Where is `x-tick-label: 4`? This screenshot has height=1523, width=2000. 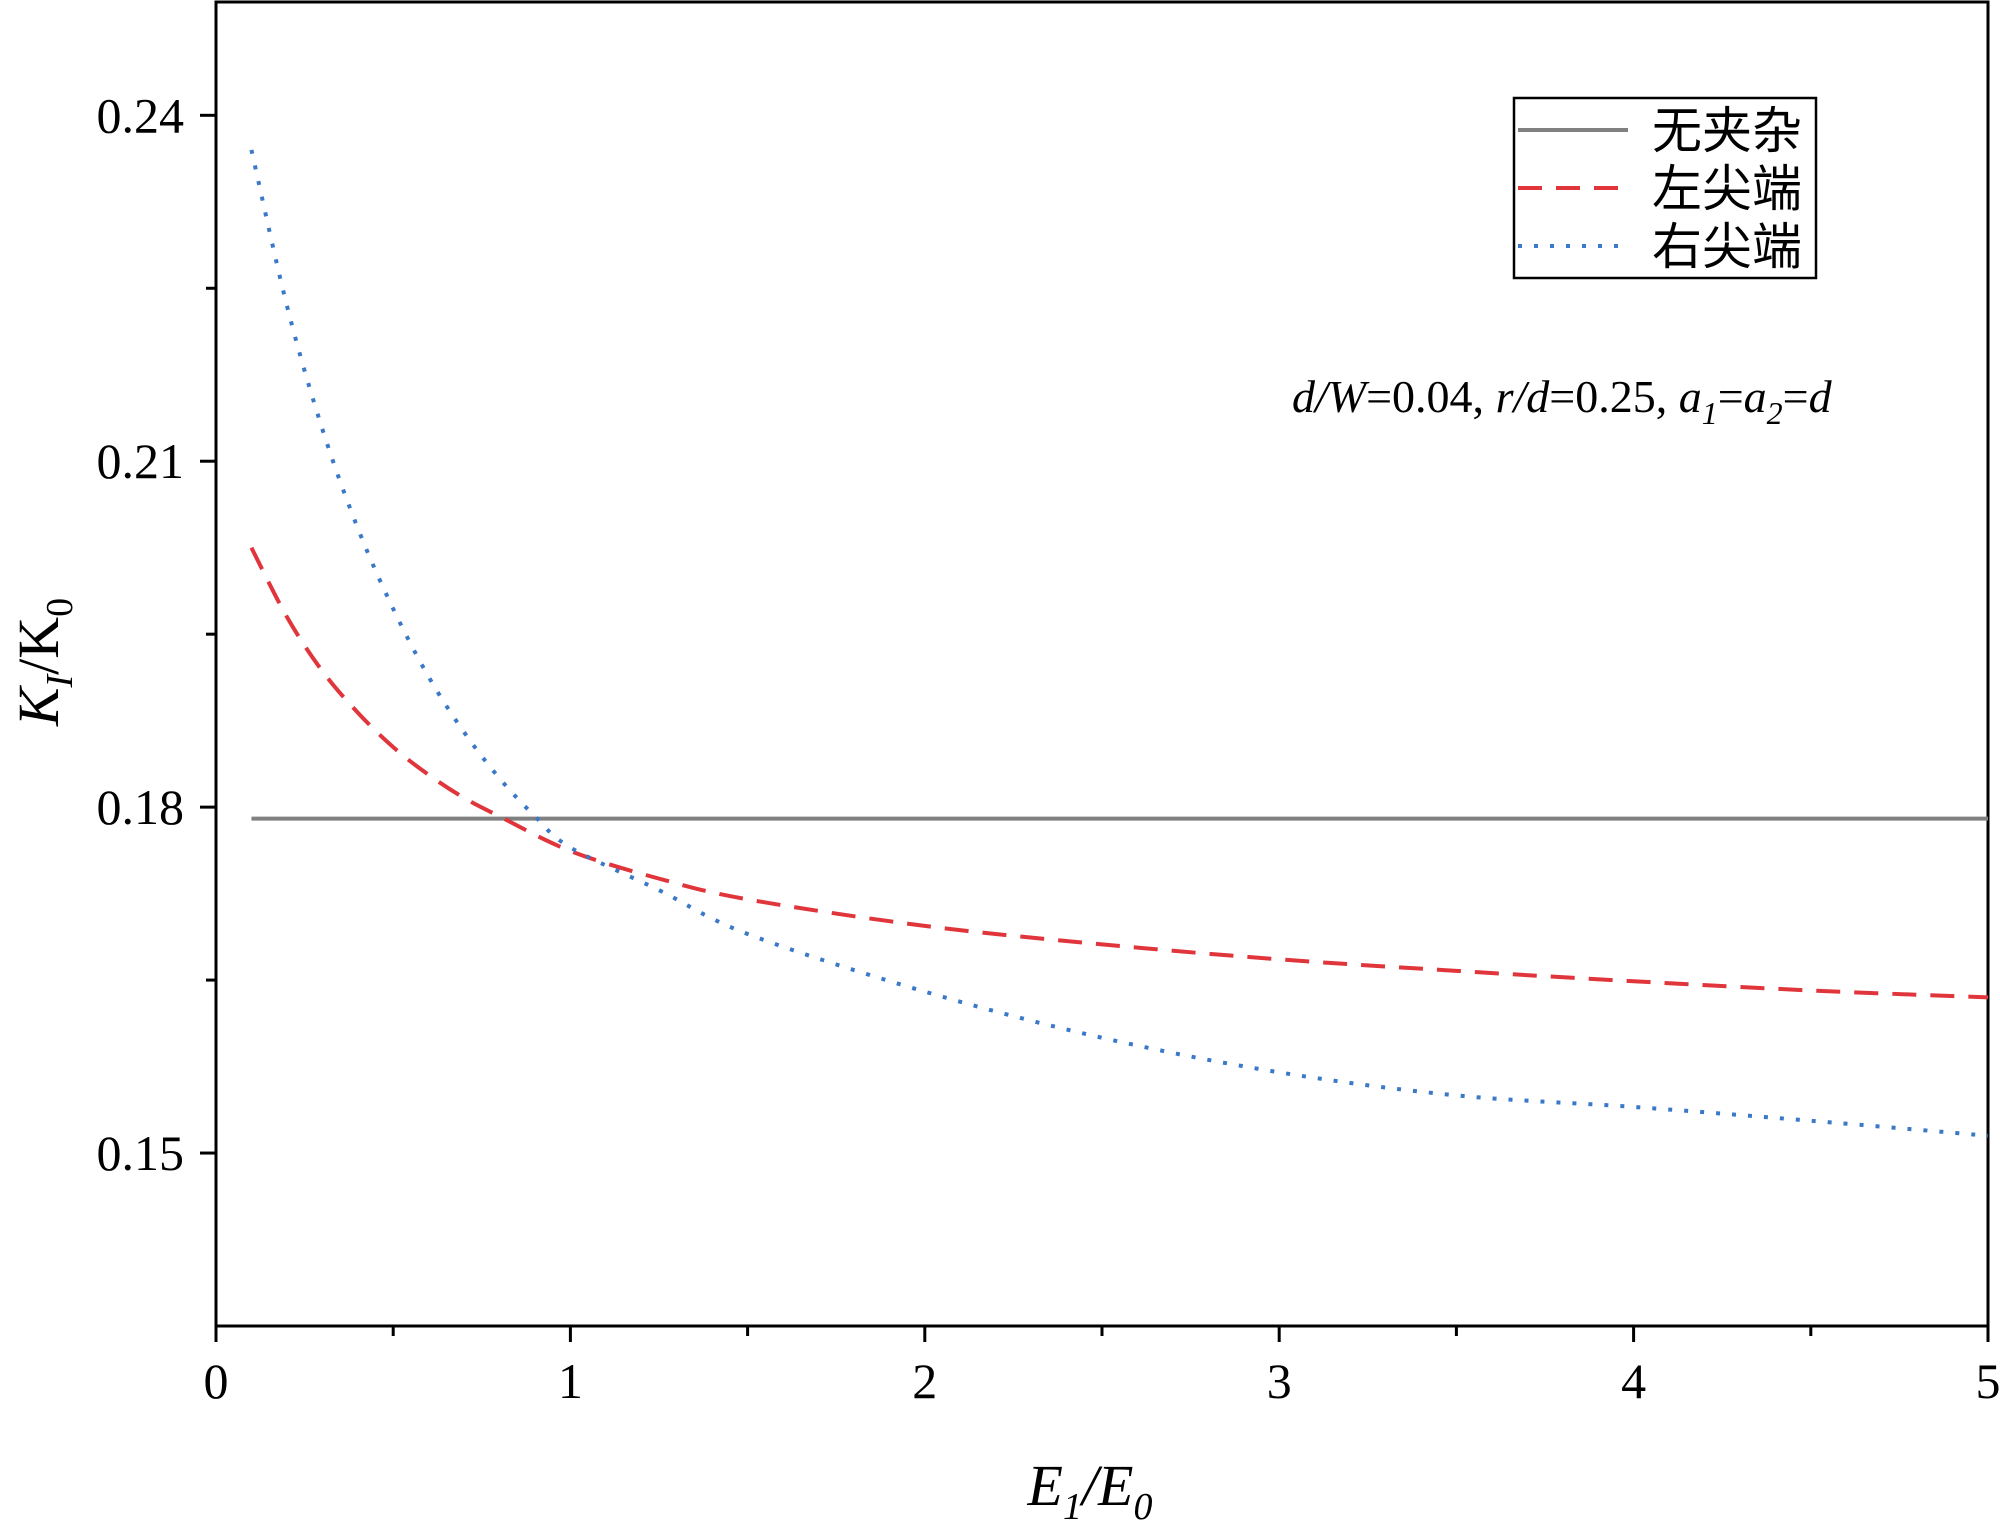
x-tick-label: 4 is located at coordinates (1633, 1381).